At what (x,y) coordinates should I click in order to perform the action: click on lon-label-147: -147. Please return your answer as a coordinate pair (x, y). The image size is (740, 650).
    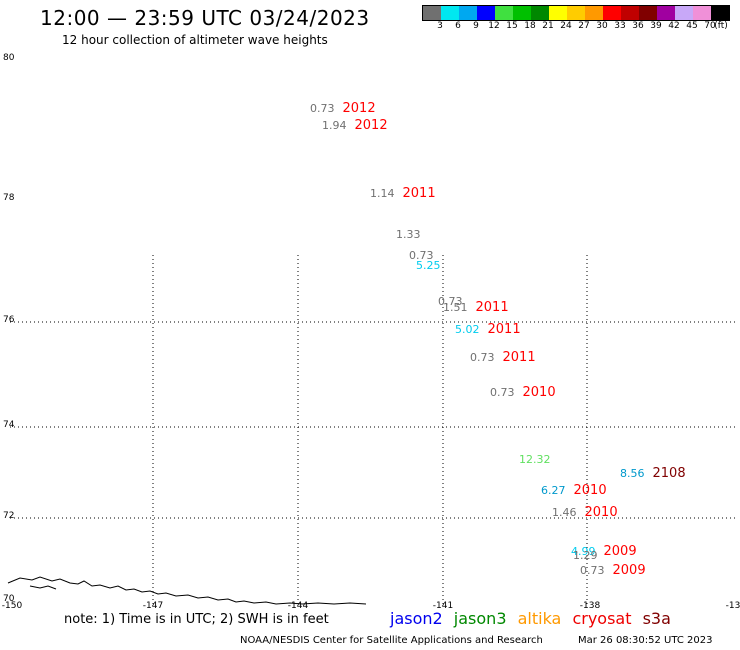
    Looking at the image, I should click on (153, 606).